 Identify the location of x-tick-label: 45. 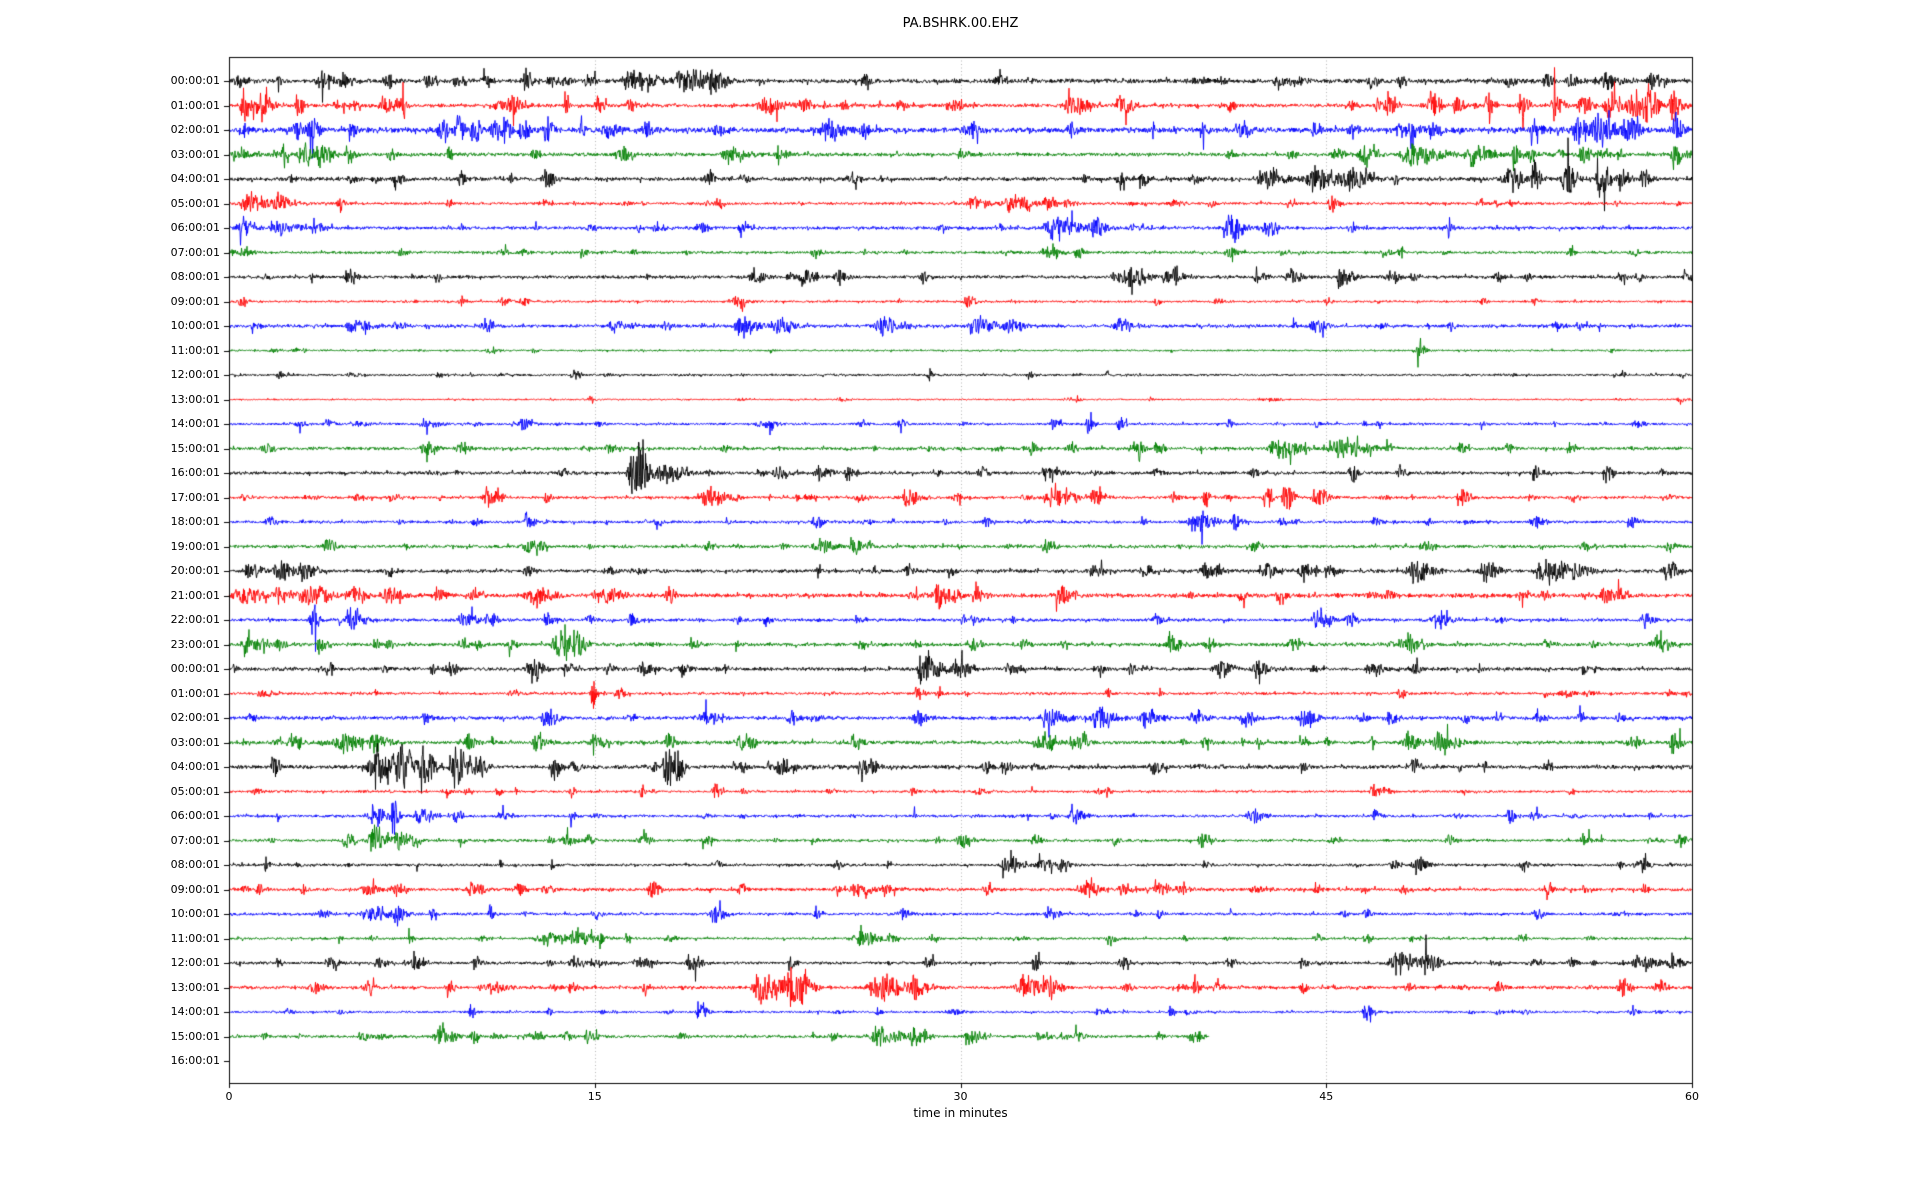
(1326, 1096).